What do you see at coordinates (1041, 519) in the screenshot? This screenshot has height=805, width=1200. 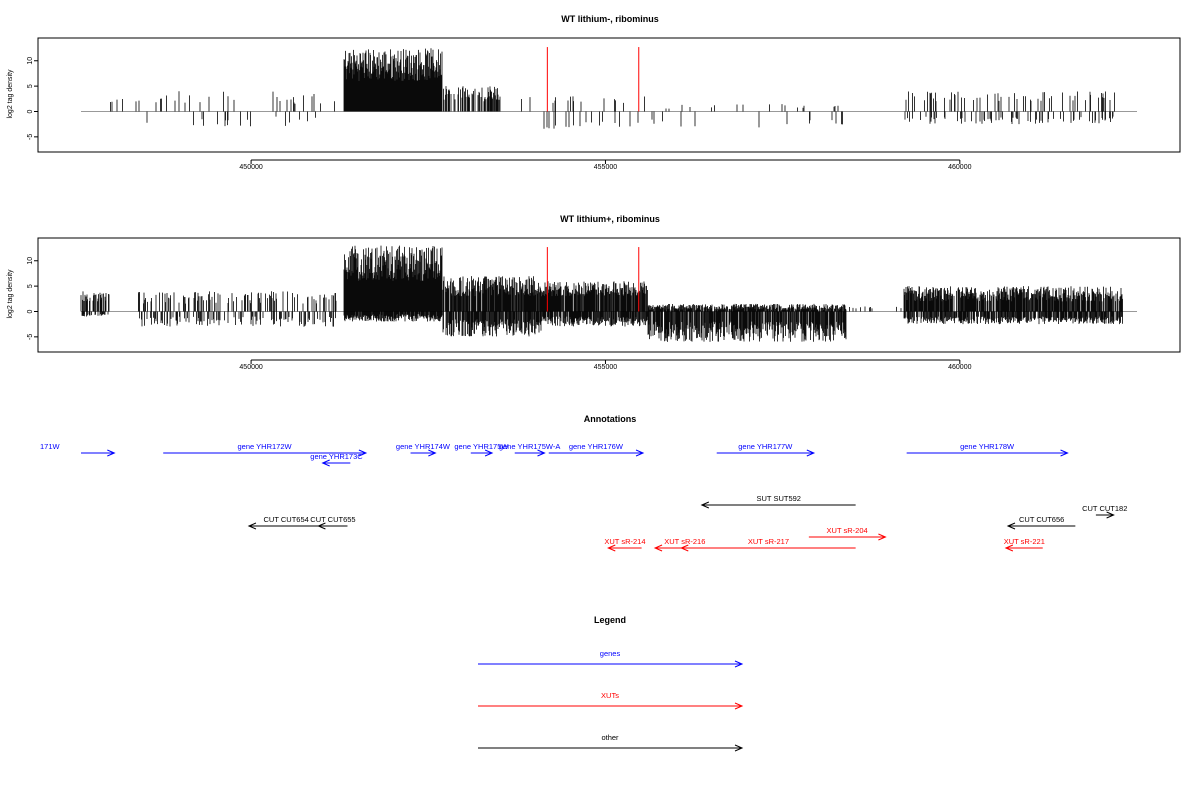 I see `feature-label: CUT CUT656` at bounding box center [1041, 519].